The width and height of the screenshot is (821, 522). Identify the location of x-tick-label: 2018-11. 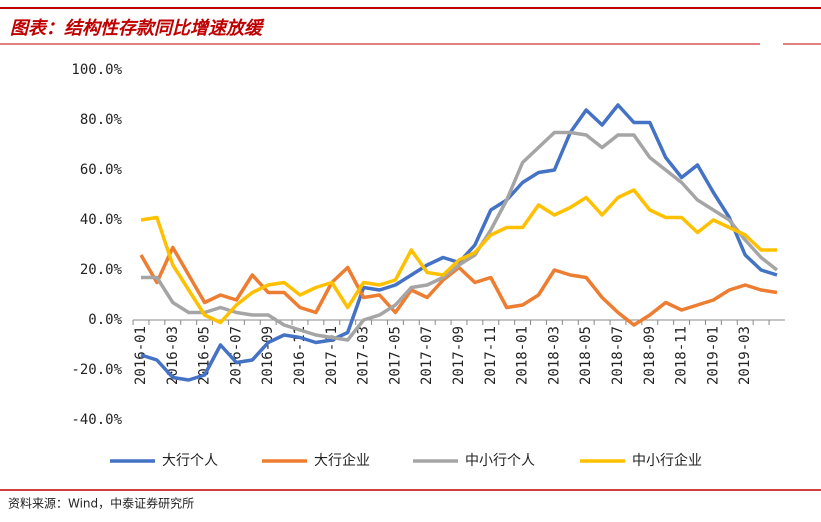
(682, 355).